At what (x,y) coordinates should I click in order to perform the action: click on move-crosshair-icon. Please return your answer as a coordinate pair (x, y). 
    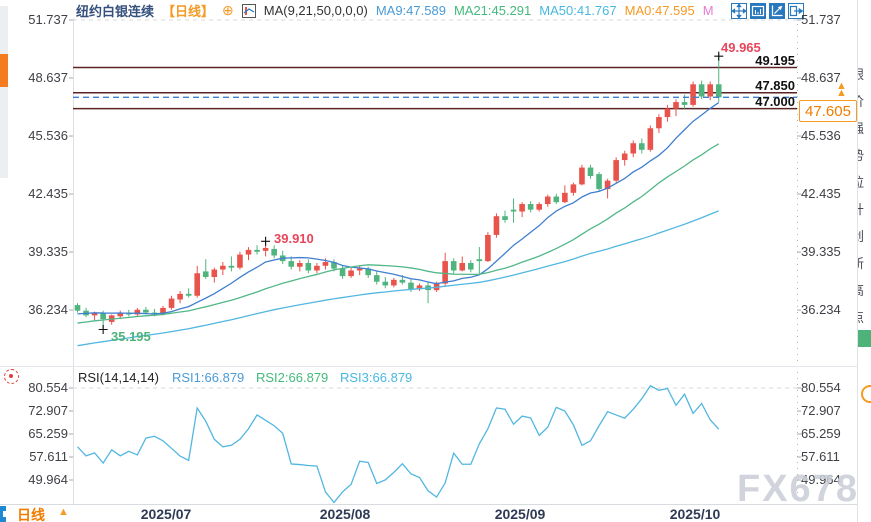
    Looking at the image, I should click on (739, 11).